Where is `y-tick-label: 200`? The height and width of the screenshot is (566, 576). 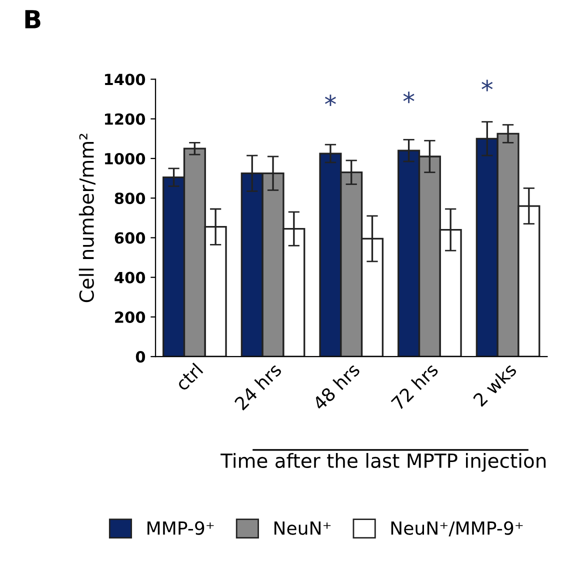 y-tick-label: 200 is located at coordinates (130, 317).